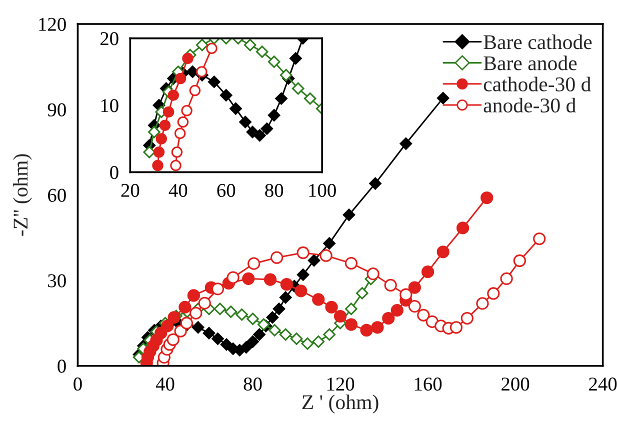  What do you see at coordinates (530, 63) in the screenshot?
I see `legend-label: Bare anode` at bounding box center [530, 63].